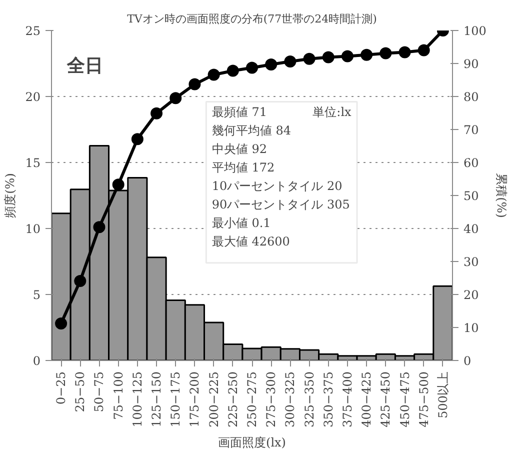 This screenshot has width=512, height=452. Describe the element at coordinates (471, 229) in the screenshot. I see `y2-tick-label: 40` at that location.